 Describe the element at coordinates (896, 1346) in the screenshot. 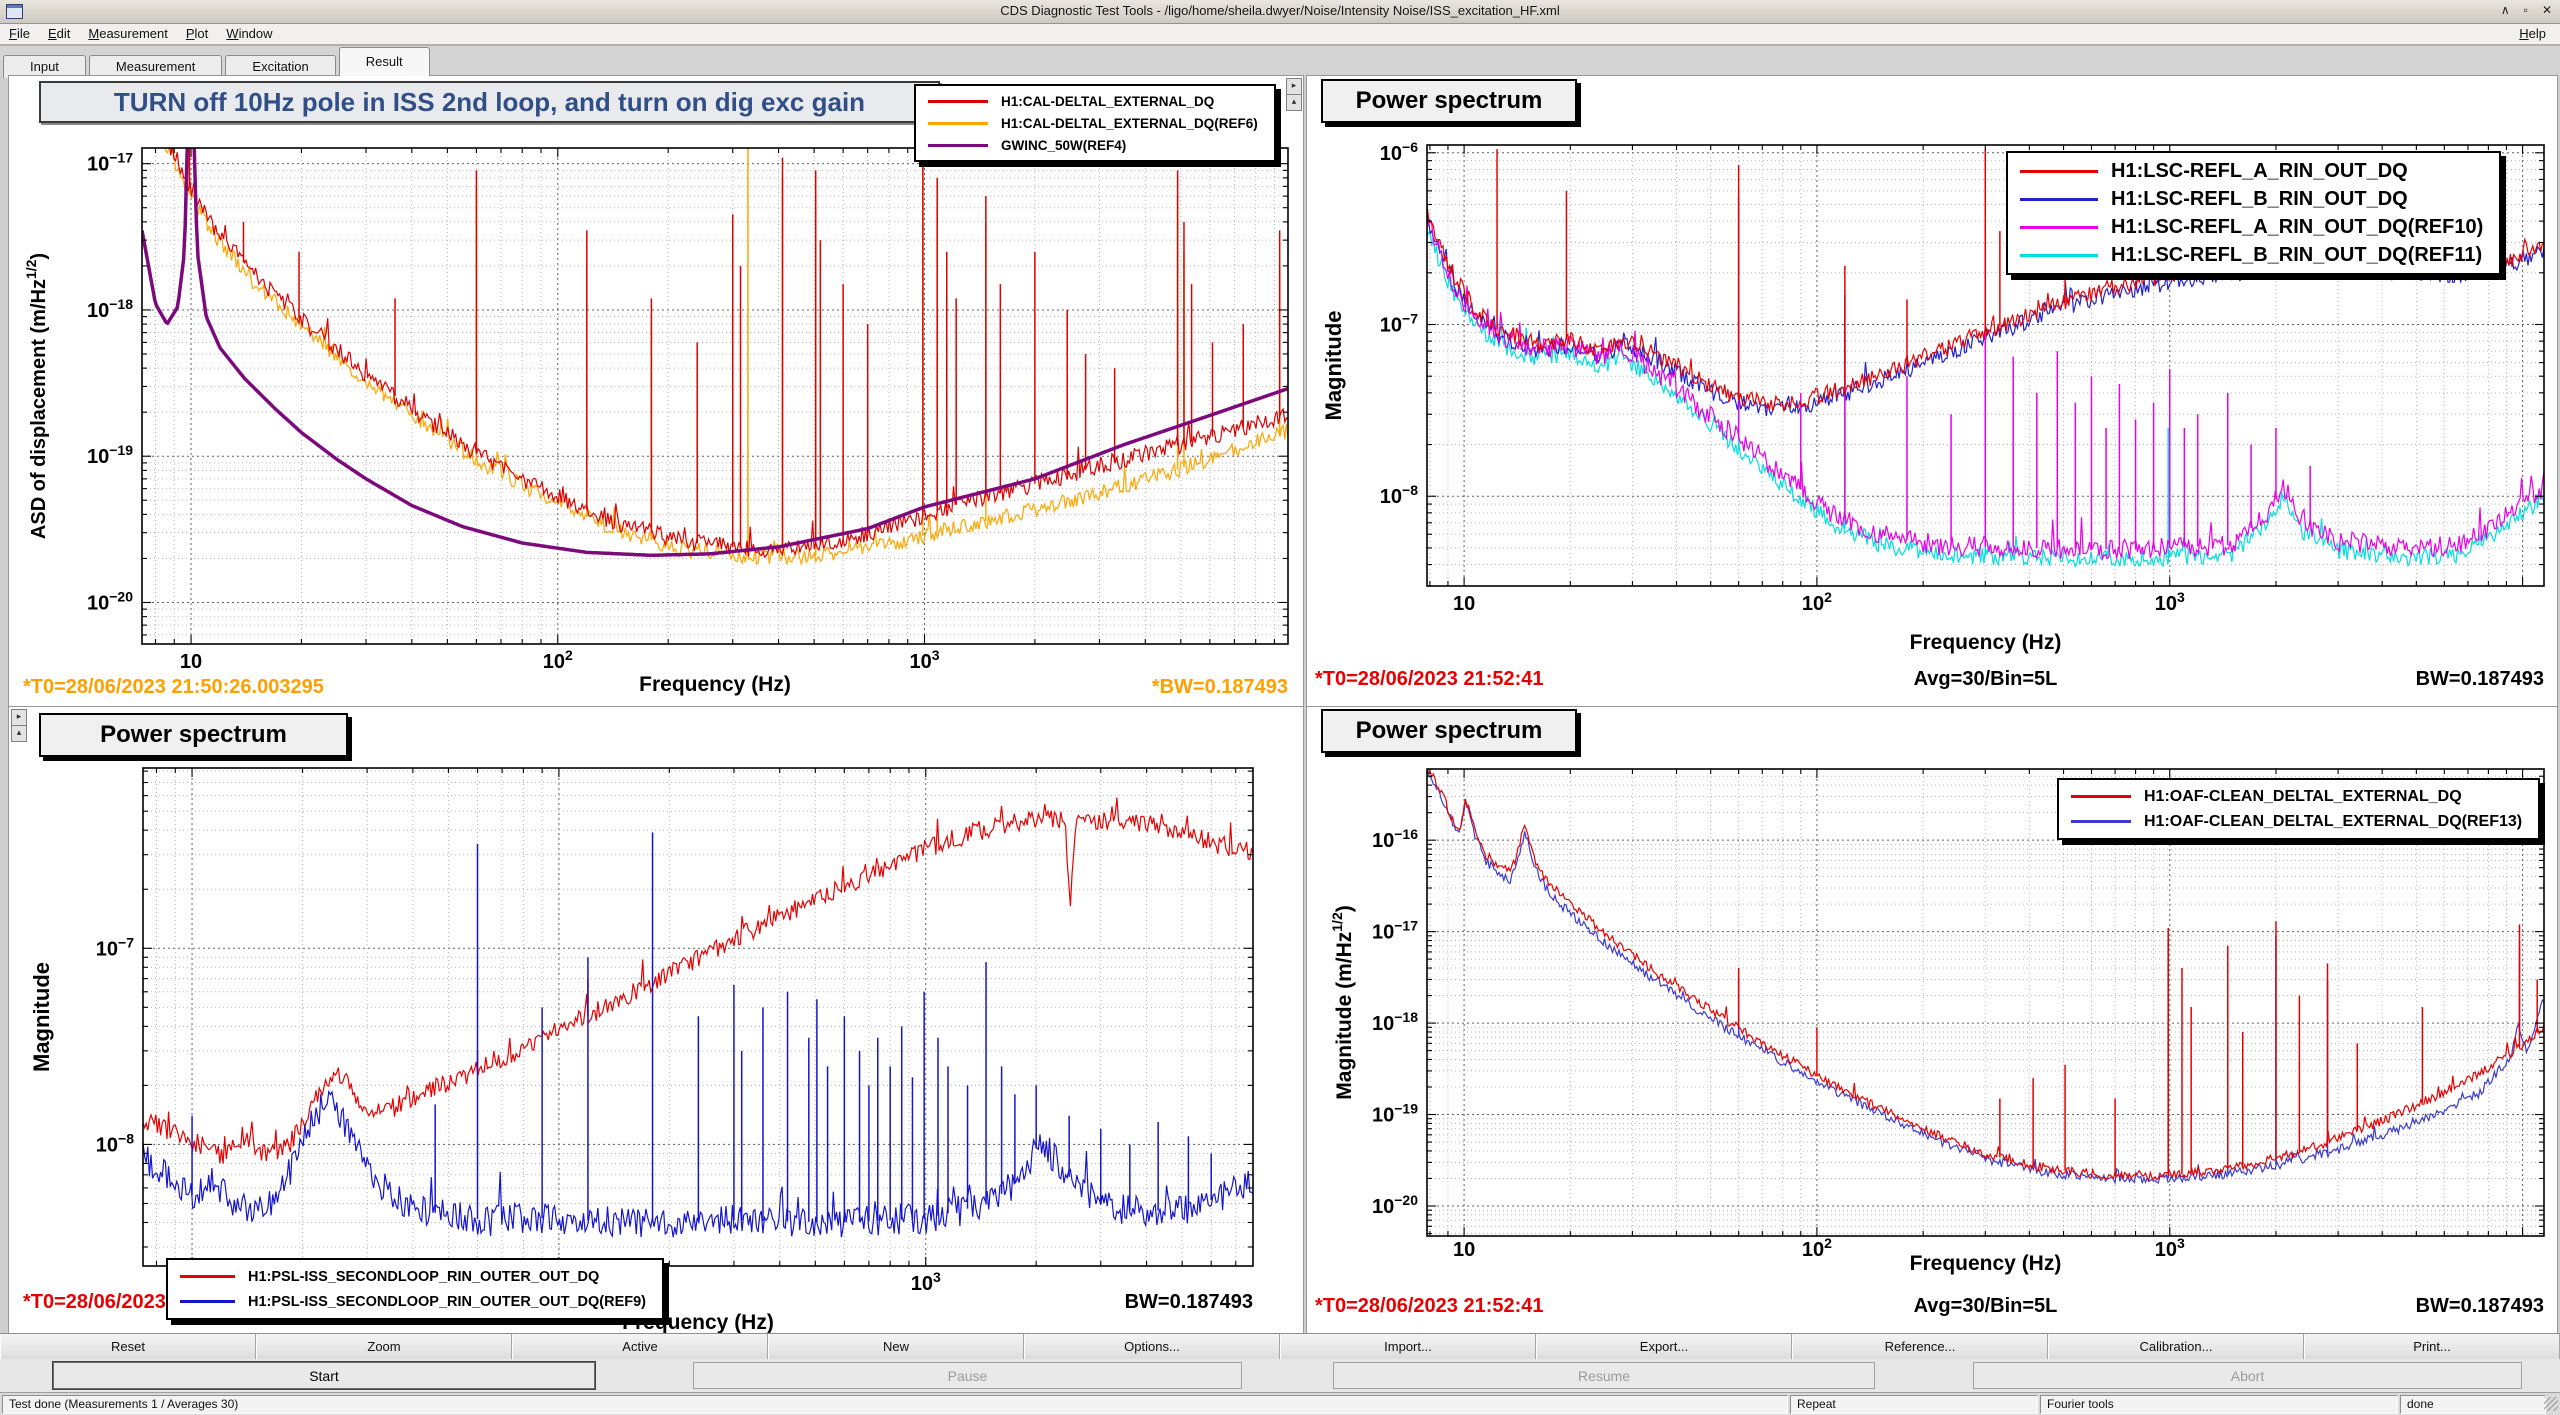

I see `new-button: New` at that location.